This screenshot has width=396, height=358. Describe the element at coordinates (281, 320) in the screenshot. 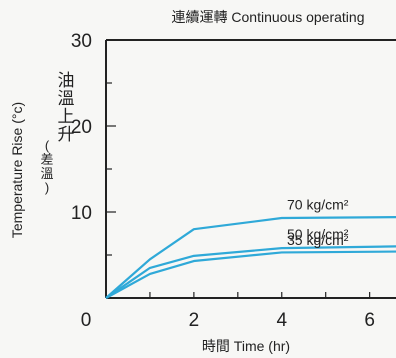

I see `x-tick-label: 4` at that location.